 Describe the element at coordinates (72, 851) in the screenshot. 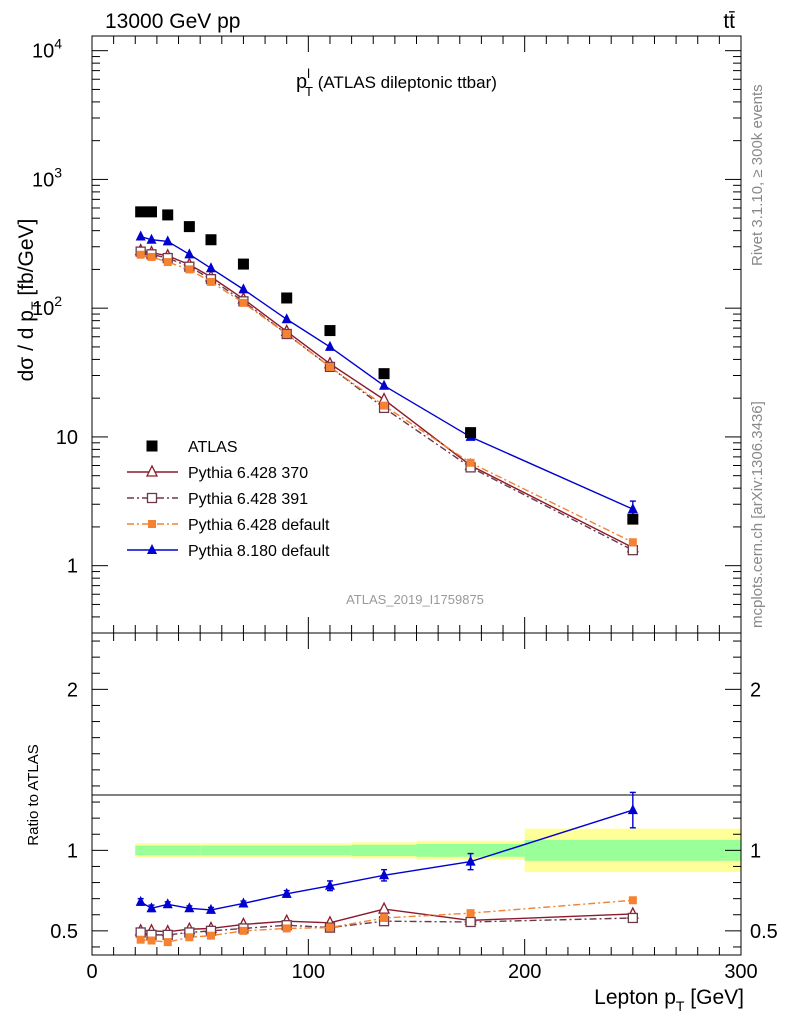

I see `ratio-y-tick-label-left: 1` at that location.